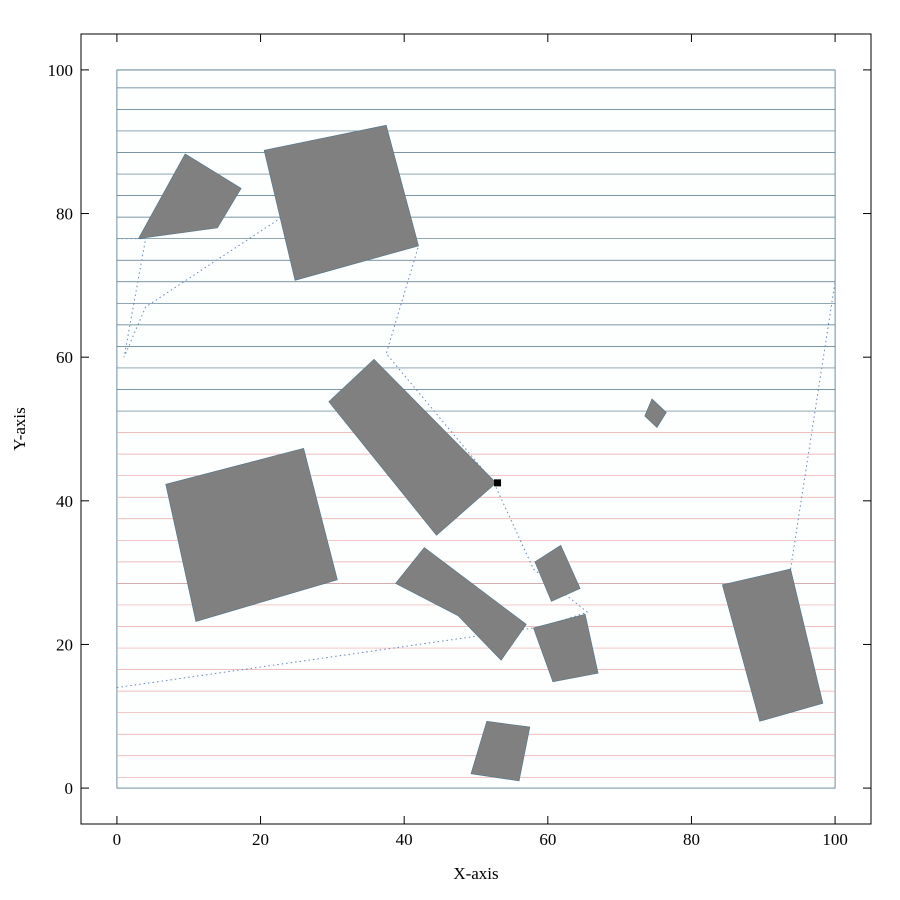 This screenshot has width=900, height=900. Describe the element at coordinates (69, 788) in the screenshot. I see `y-tick-label: 0` at that location.